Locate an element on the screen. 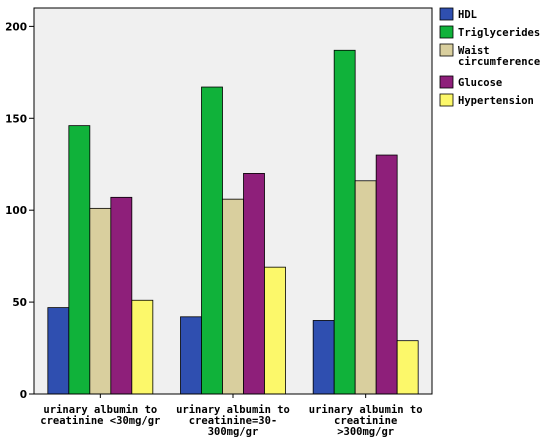 This screenshot has height=443, width=550. y-tick-label: 50 is located at coordinates (19, 303).